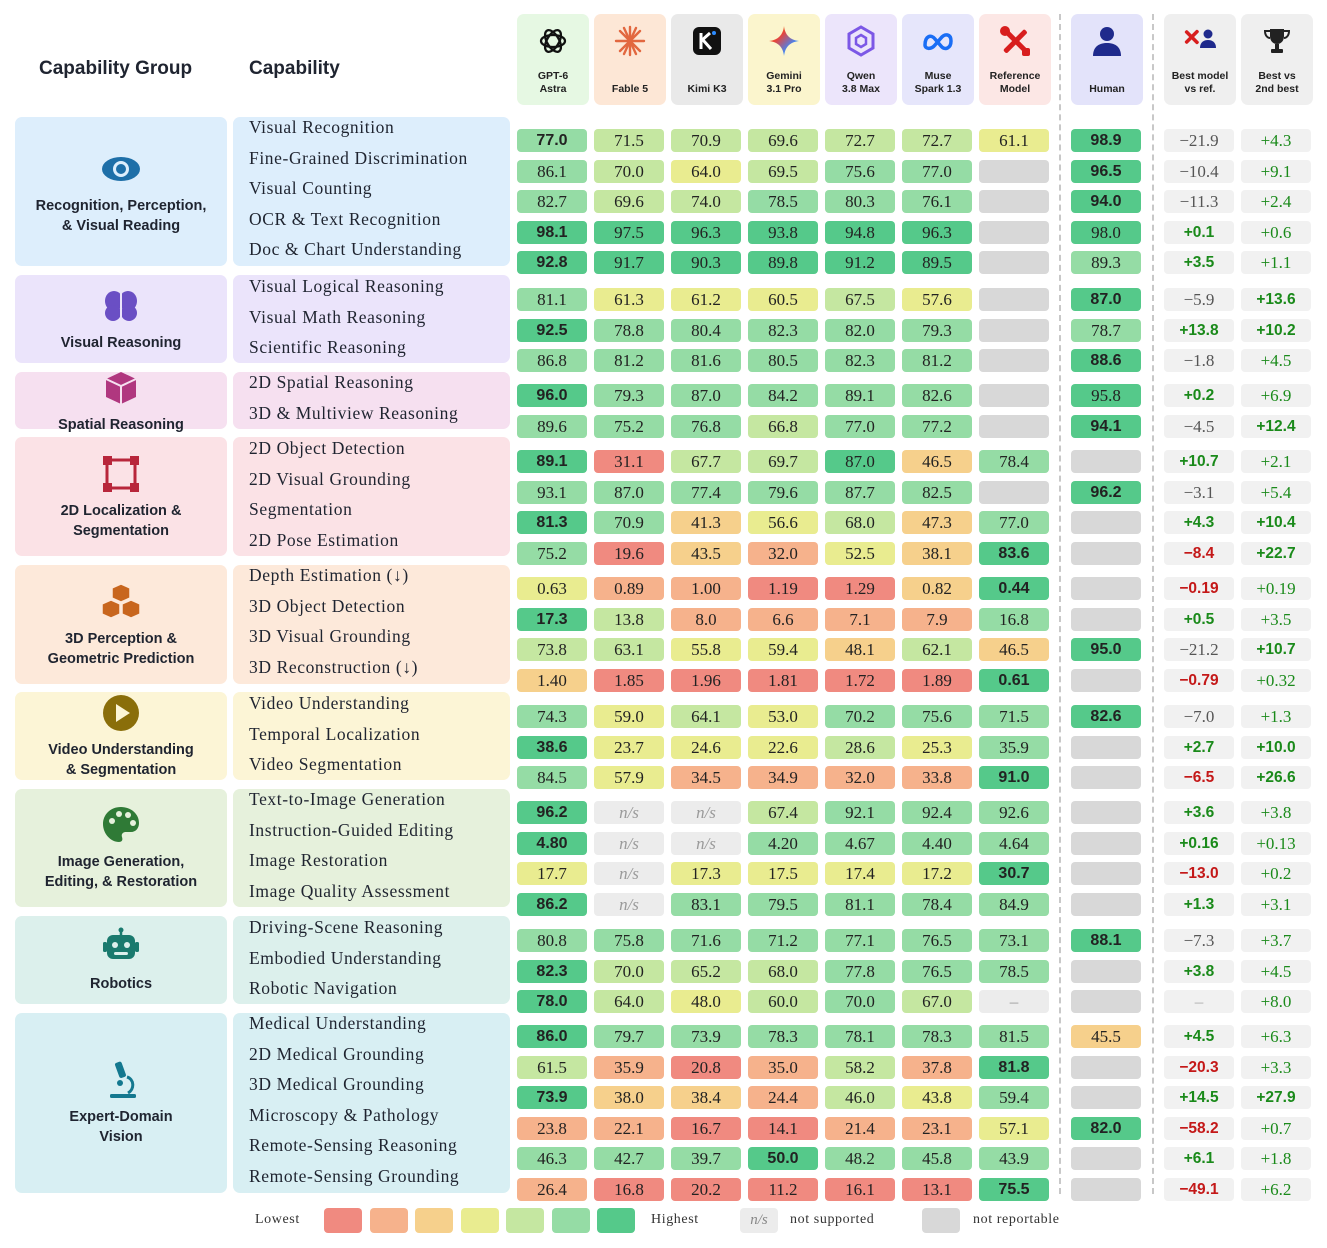  I want to click on score-cell: 91.2, so click(860, 263).